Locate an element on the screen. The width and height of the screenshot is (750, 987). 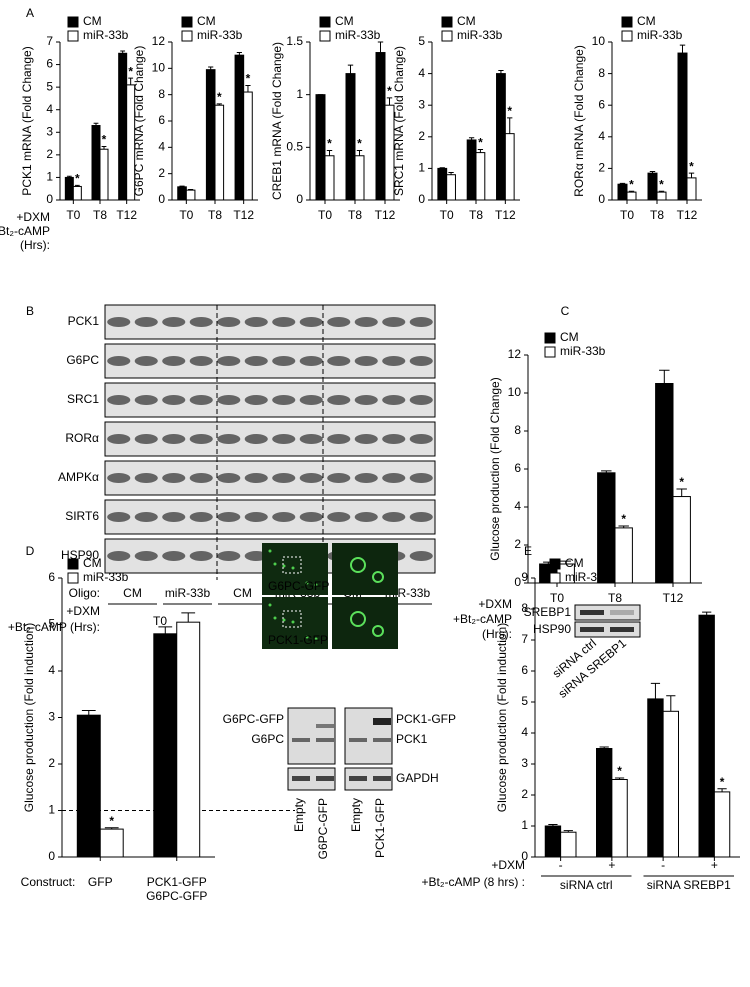
row-label: +DXM is located at coordinates (33, 217).